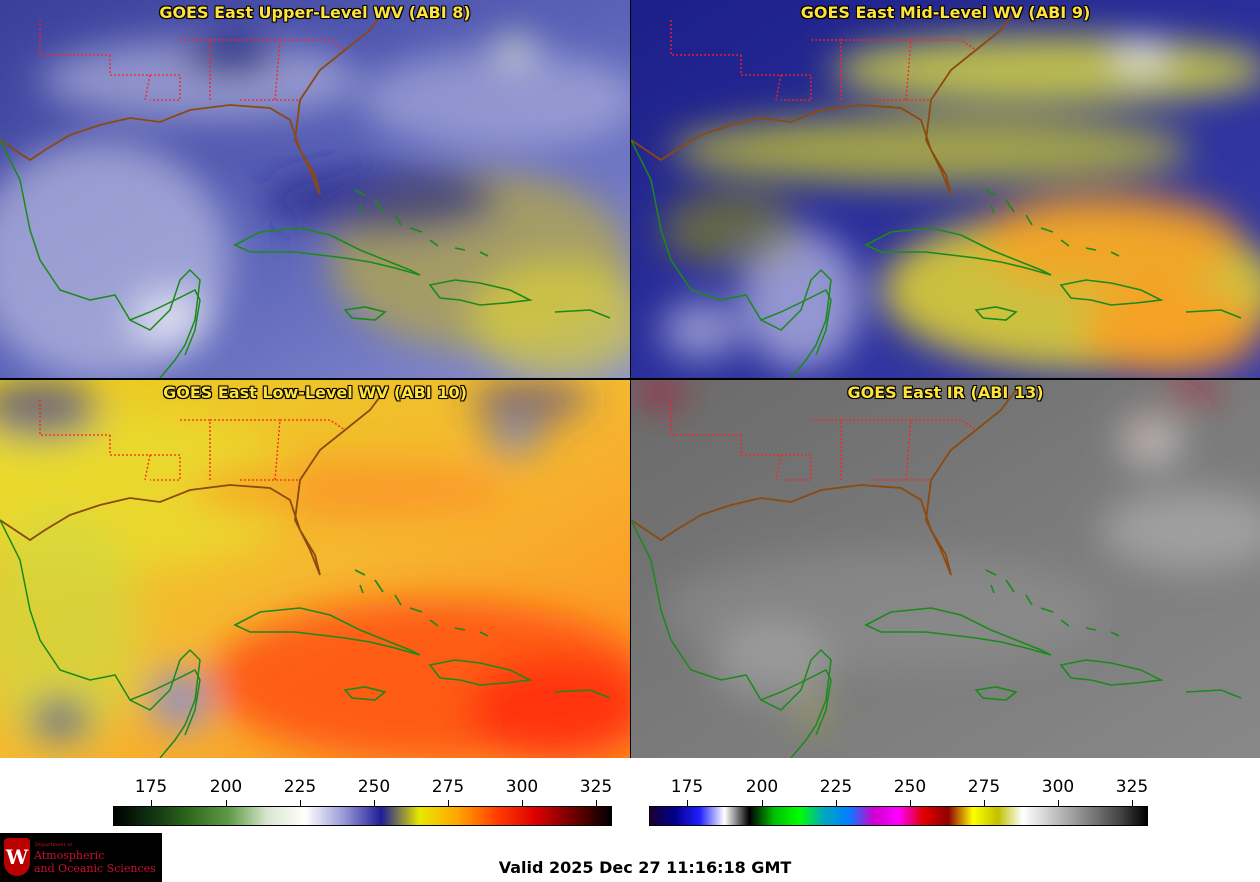 This screenshot has height=882, width=1260. What do you see at coordinates (898, 816) in the screenshot?
I see `ir-colorbar` at bounding box center [898, 816].